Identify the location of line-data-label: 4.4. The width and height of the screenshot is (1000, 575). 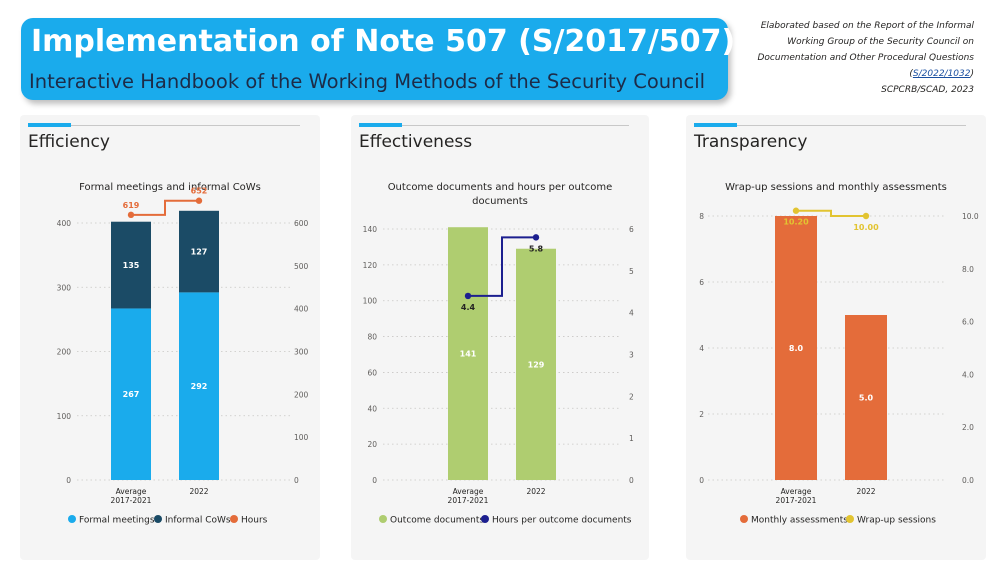
(468, 307).